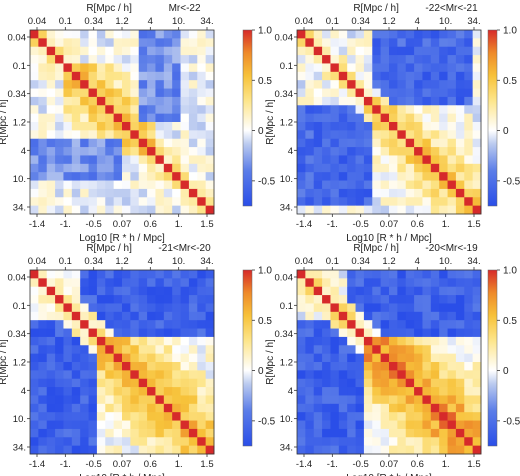 The height and width of the screenshot is (476, 520). Describe the element at coordinates (150, 224) in the screenshot. I see `bottom-tick-label: 0.6` at that location.